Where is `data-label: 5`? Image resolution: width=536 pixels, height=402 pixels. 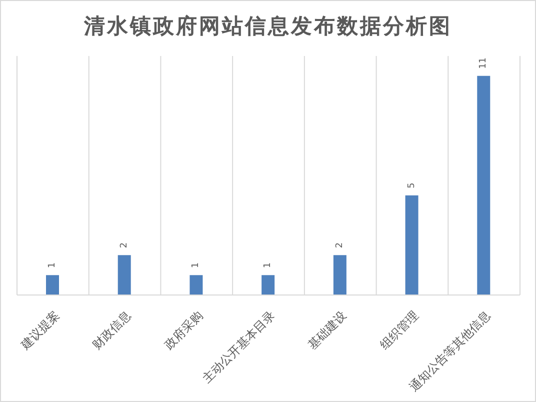 data-label: 5 is located at coordinates (411, 185).